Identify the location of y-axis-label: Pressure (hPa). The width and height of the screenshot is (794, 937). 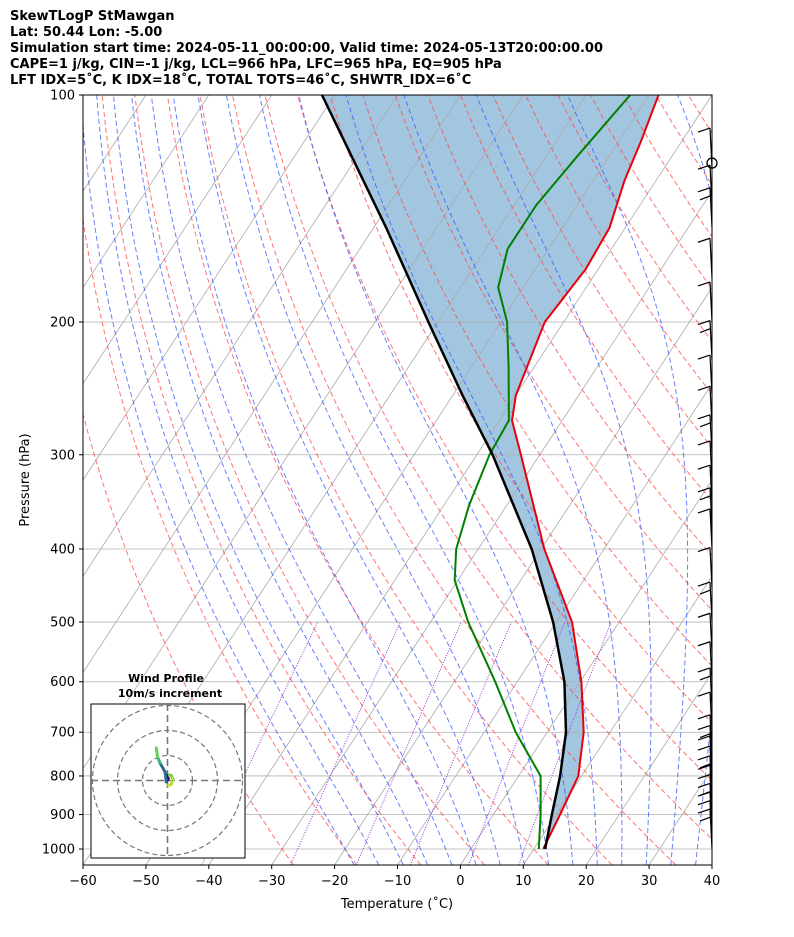
(25, 479).